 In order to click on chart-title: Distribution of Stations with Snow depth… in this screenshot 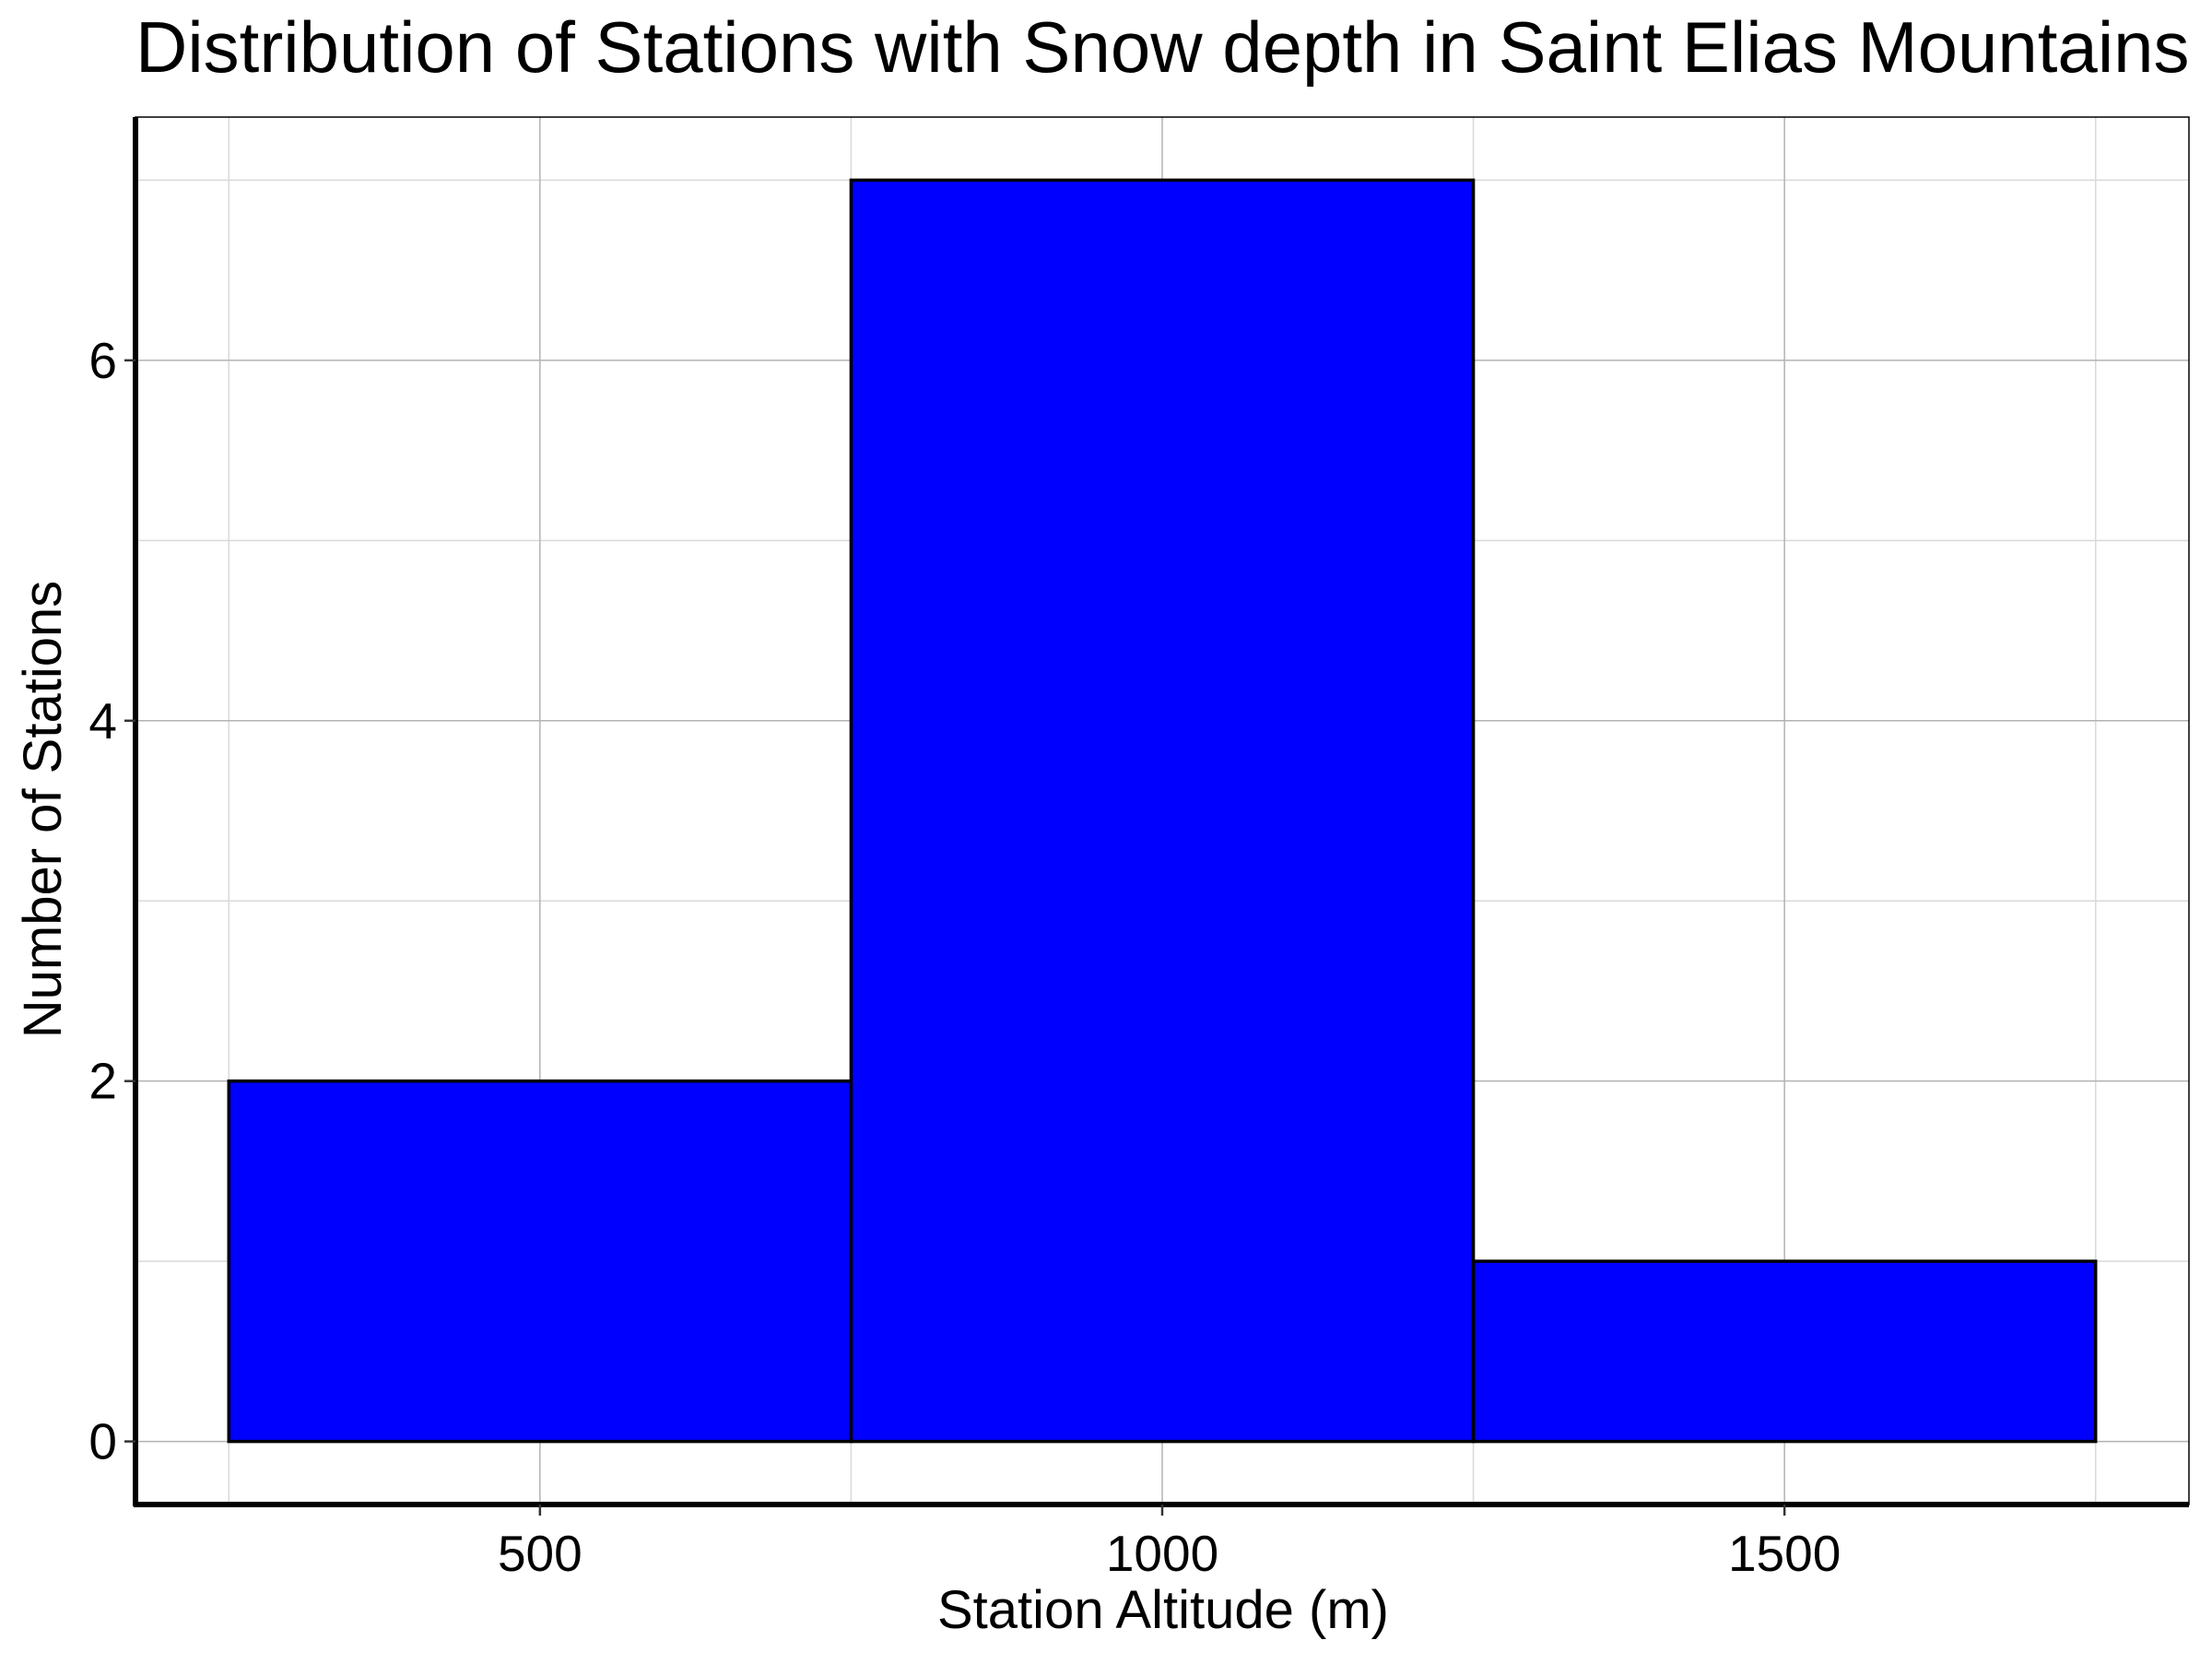, I will do `click(1162, 47)`.